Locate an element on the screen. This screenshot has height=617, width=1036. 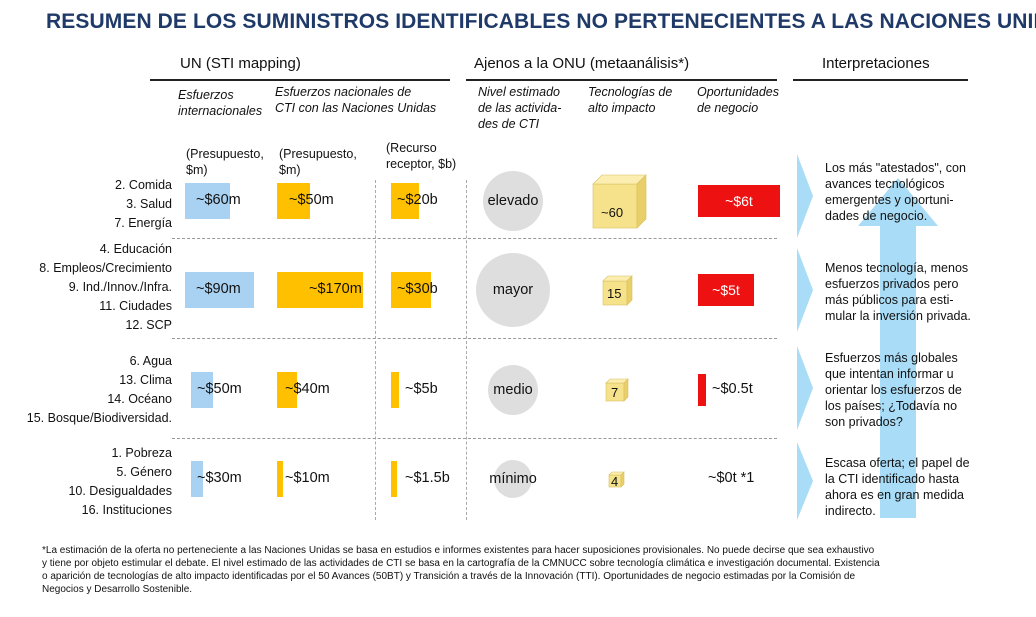
activity-level-label: mayor is located at coordinates (513, 290).